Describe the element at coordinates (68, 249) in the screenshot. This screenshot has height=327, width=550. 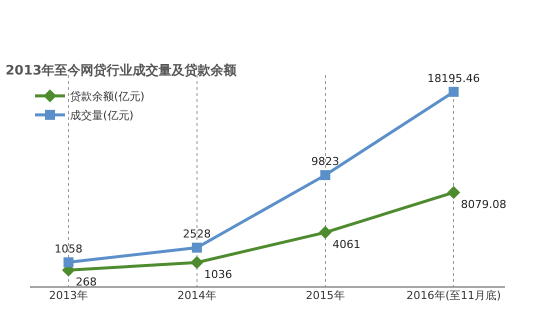
I see `data-label: 1058` at that location.